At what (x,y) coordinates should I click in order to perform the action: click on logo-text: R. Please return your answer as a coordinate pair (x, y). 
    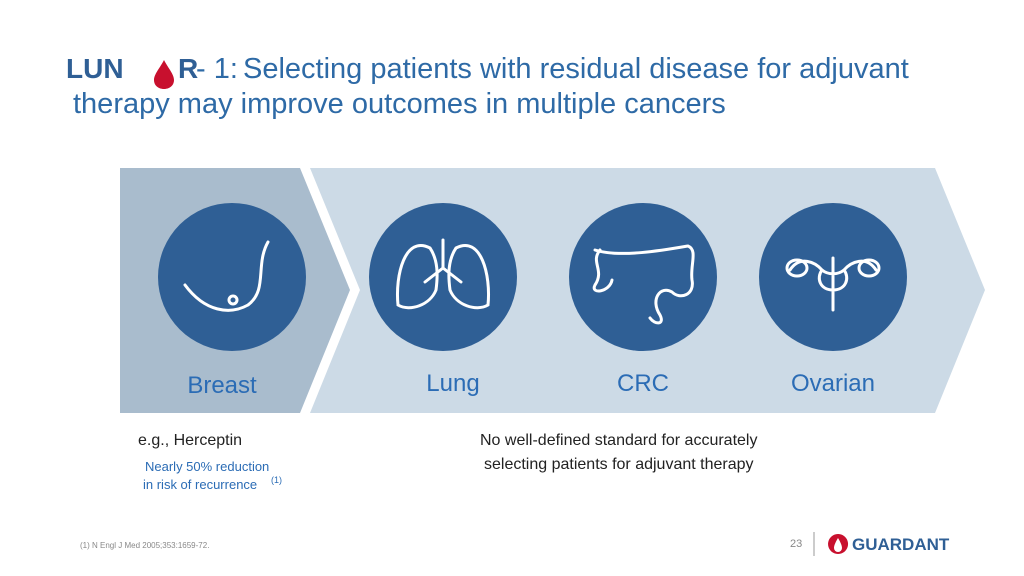
    Looking at the image, I should click on (188, 68).